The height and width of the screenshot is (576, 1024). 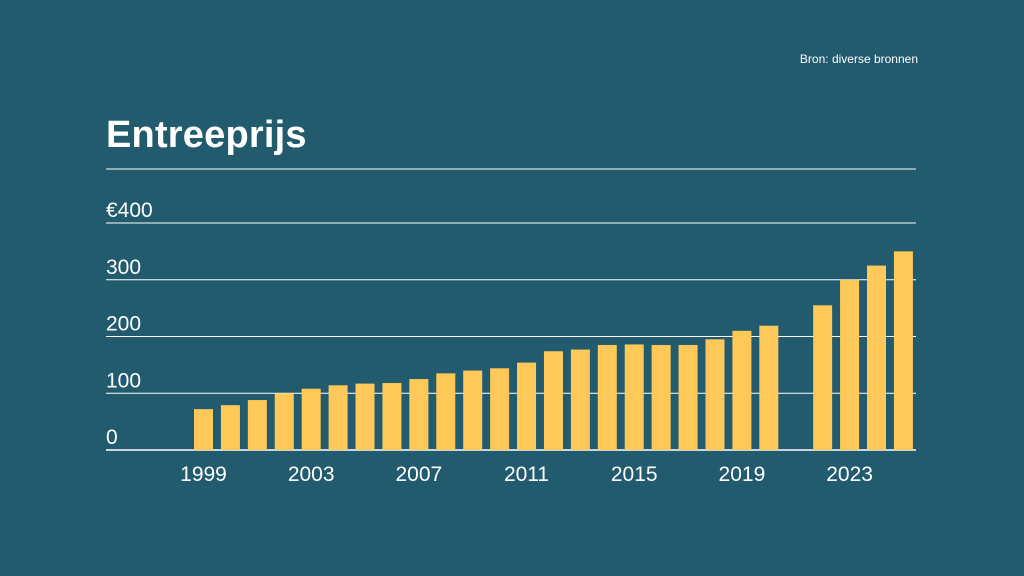 I want to click on bar-1999, so click(x=203, y=429).